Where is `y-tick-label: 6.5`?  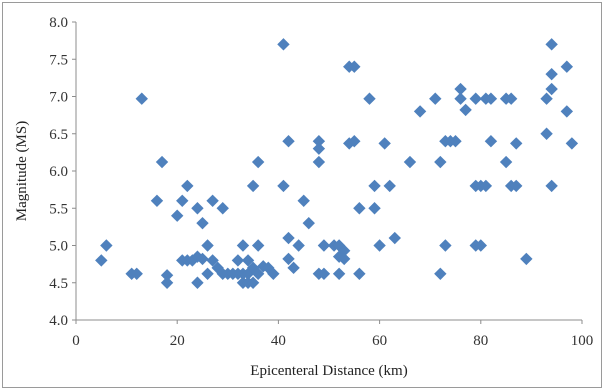
y-tick-label: 6.5 is located at coordinates (58, 135).